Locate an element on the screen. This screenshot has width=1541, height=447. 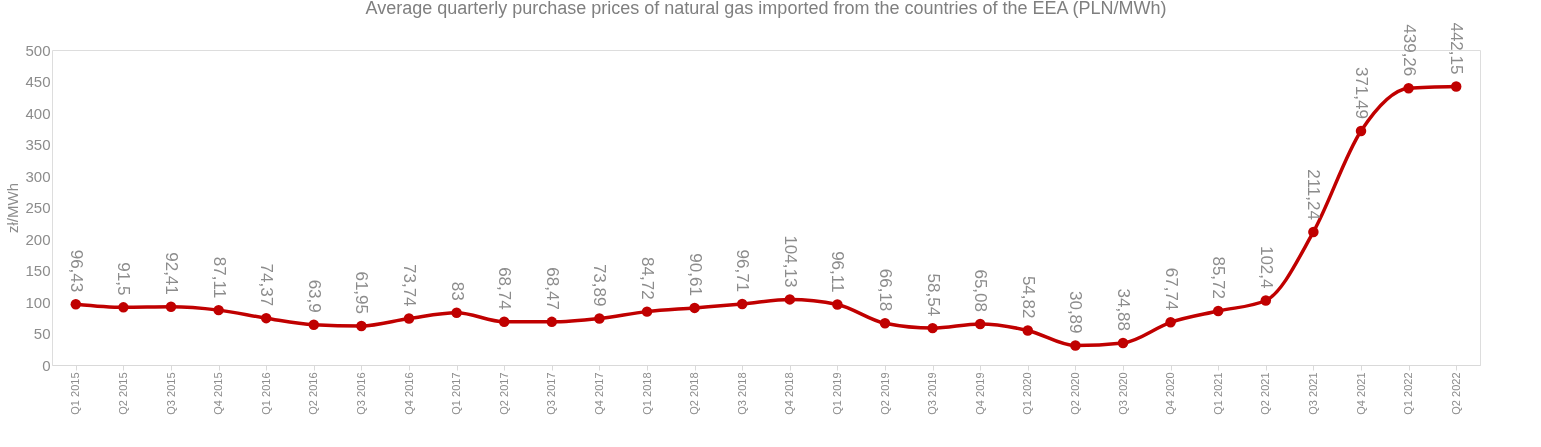
x-tick-label: Q2 2019 is located at coordinates (884, 393).